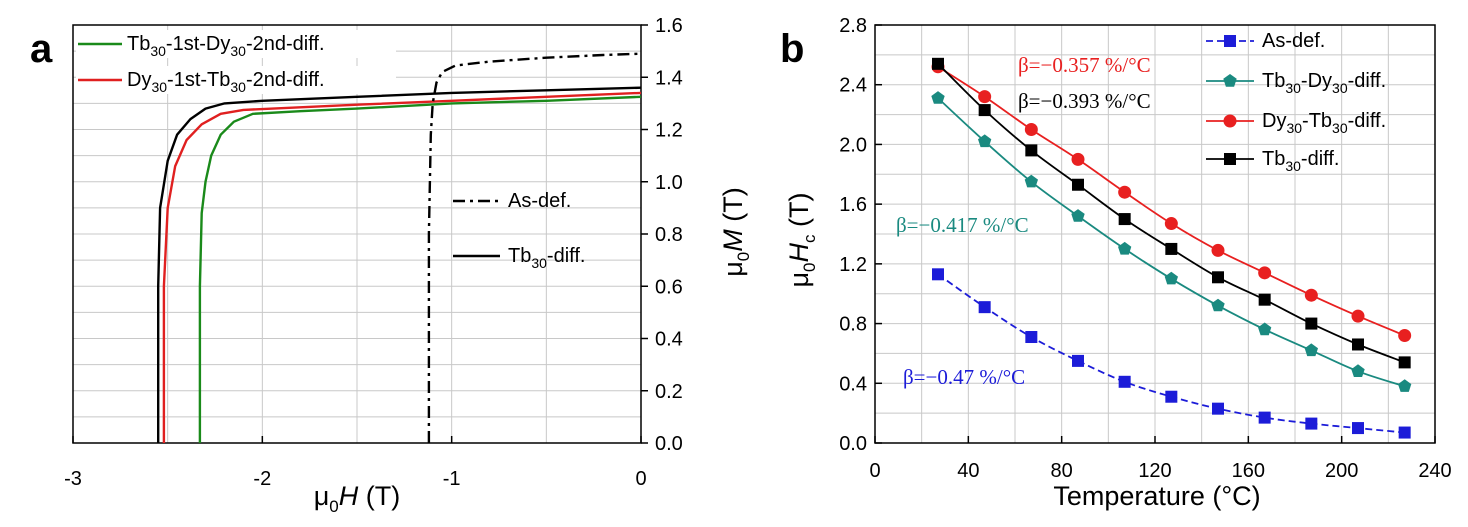 The width and height of the screenshot is (1468, 527). What do you see at coordinates (669, 183) in the screenshot?
I see `y-tick-label: 1.0` at bounding box center [669, 183].